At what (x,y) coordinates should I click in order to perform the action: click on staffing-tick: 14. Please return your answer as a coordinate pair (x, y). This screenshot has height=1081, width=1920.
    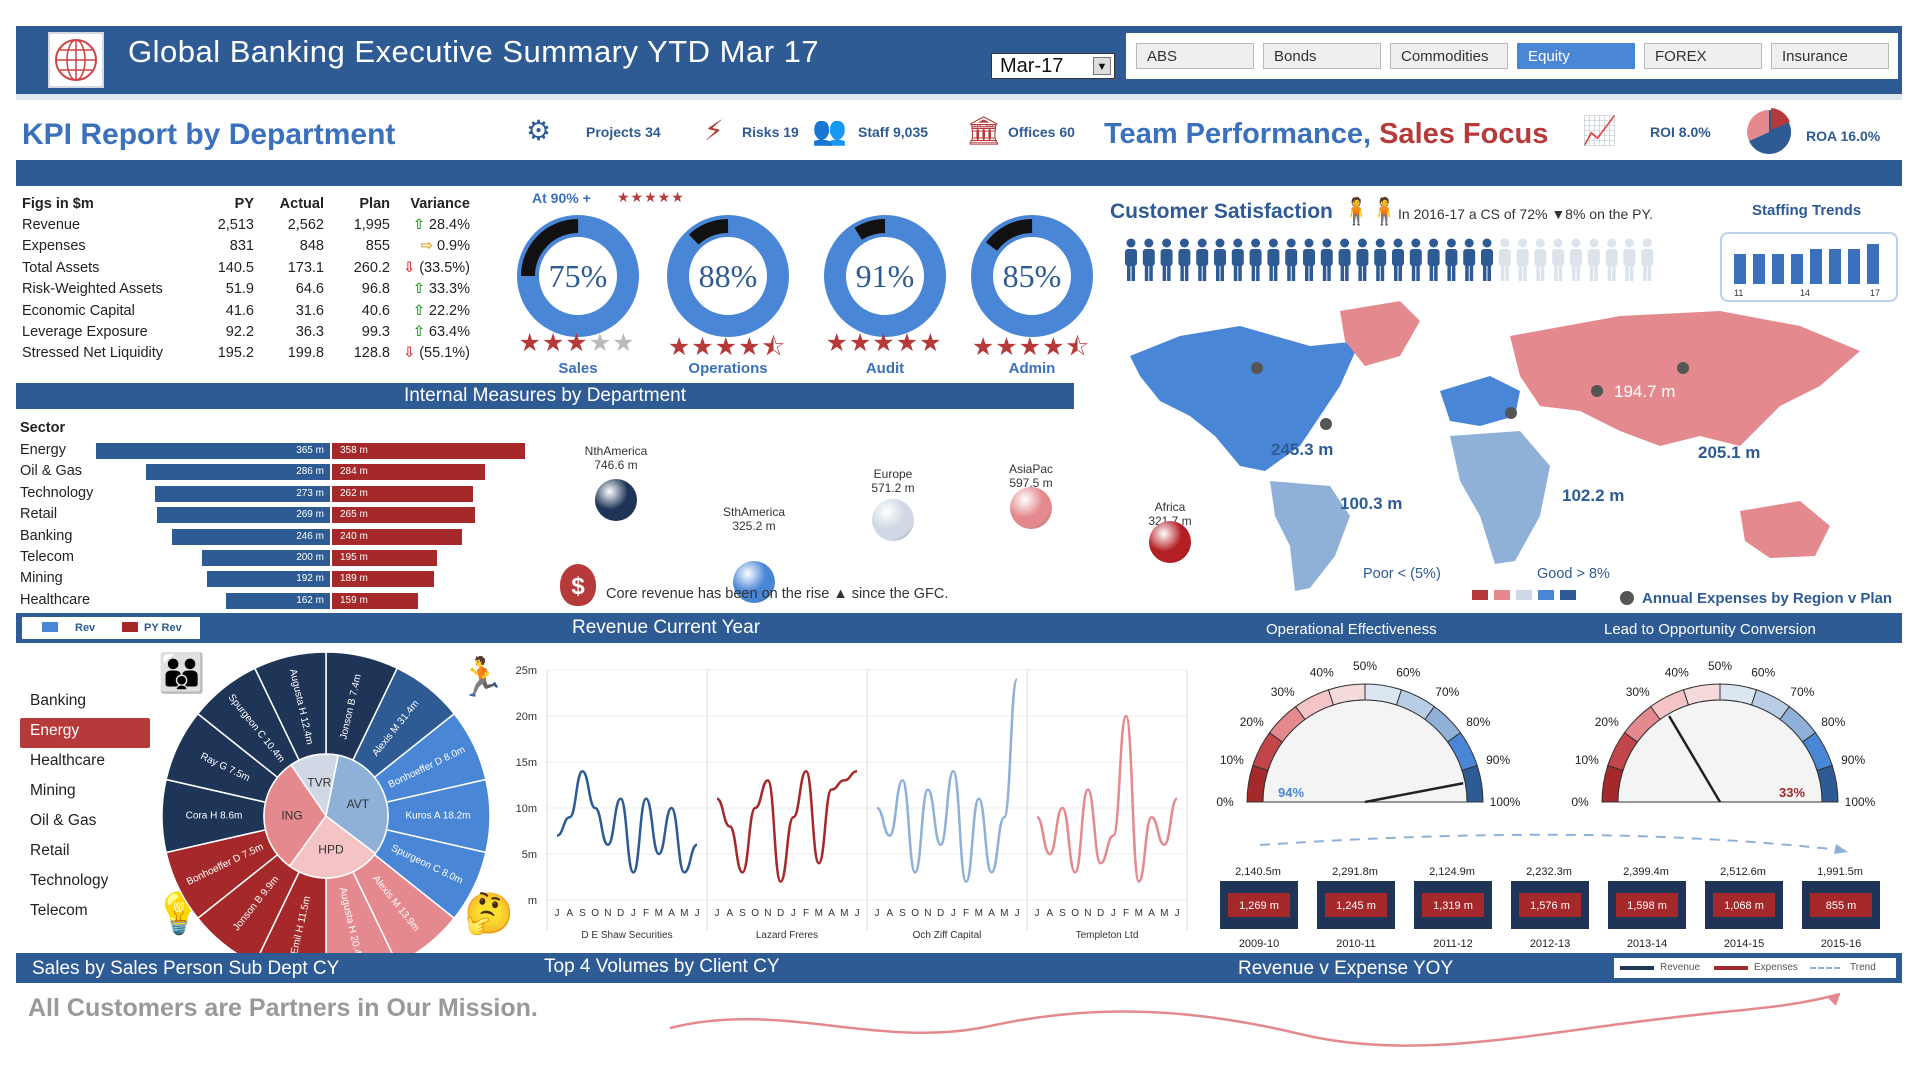
    Looking at the image, I should click on (1805, 293).